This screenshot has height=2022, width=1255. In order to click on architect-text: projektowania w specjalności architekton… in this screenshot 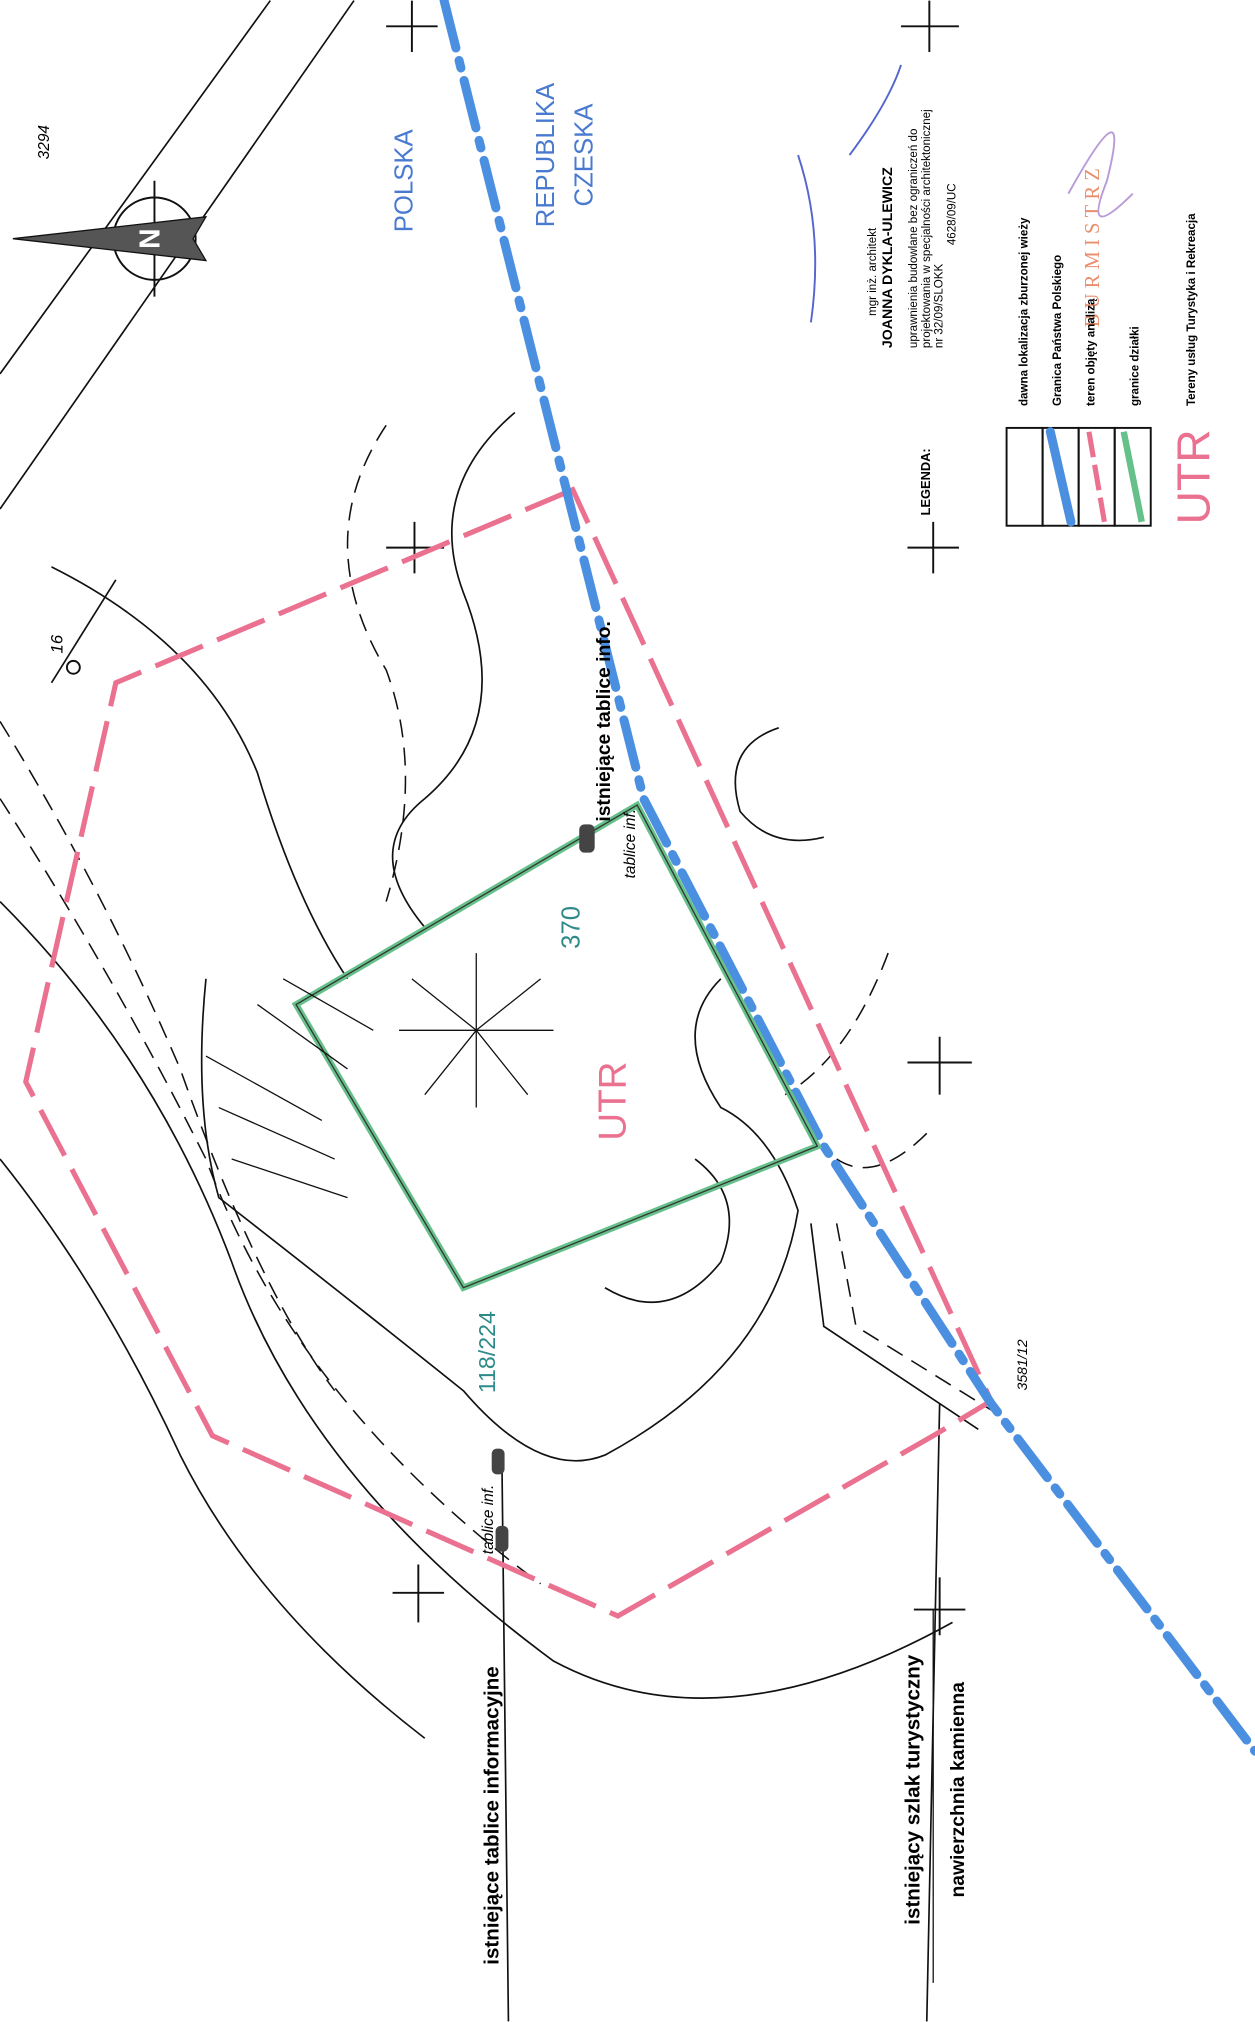, I will do `click(927, 228)`.